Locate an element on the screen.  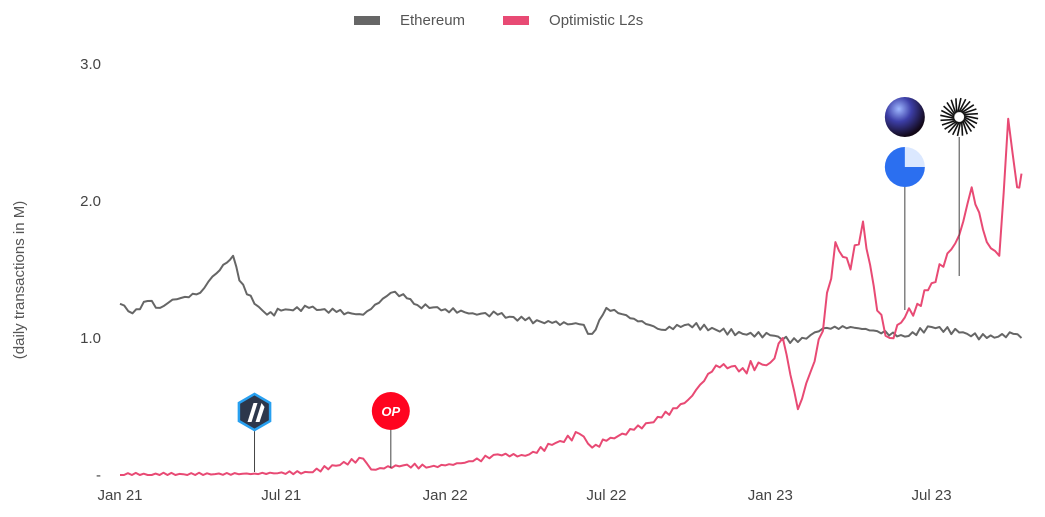
legend: Ethereum Optimistic L2s is located at coordinates (517, 20).